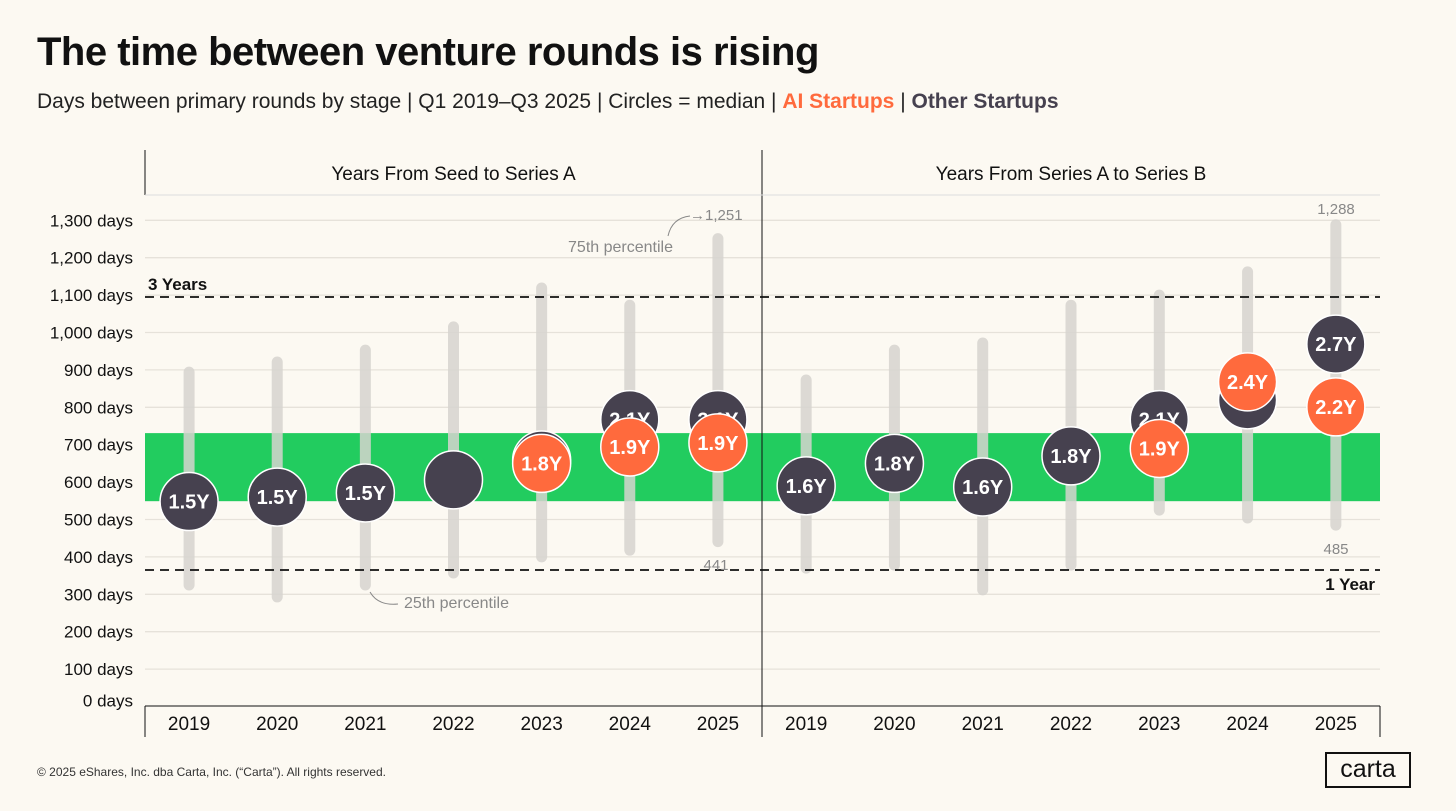 The height and width of the screenshot is (811, 1456). I want to click on y-tick-label: 200 days, so click(98, 632).